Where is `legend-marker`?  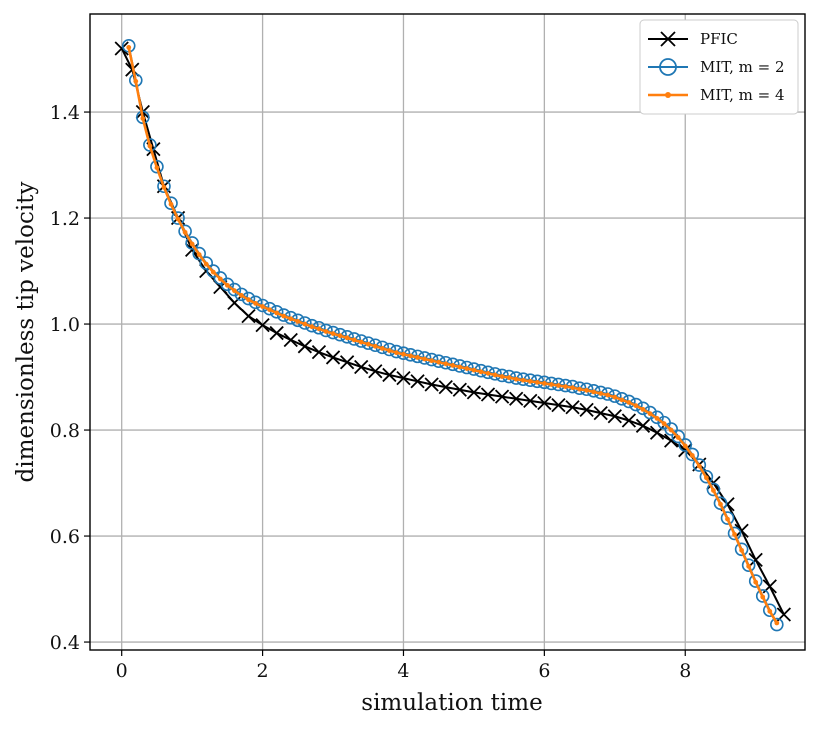
legend-marker is located at coordinates (668, 67).